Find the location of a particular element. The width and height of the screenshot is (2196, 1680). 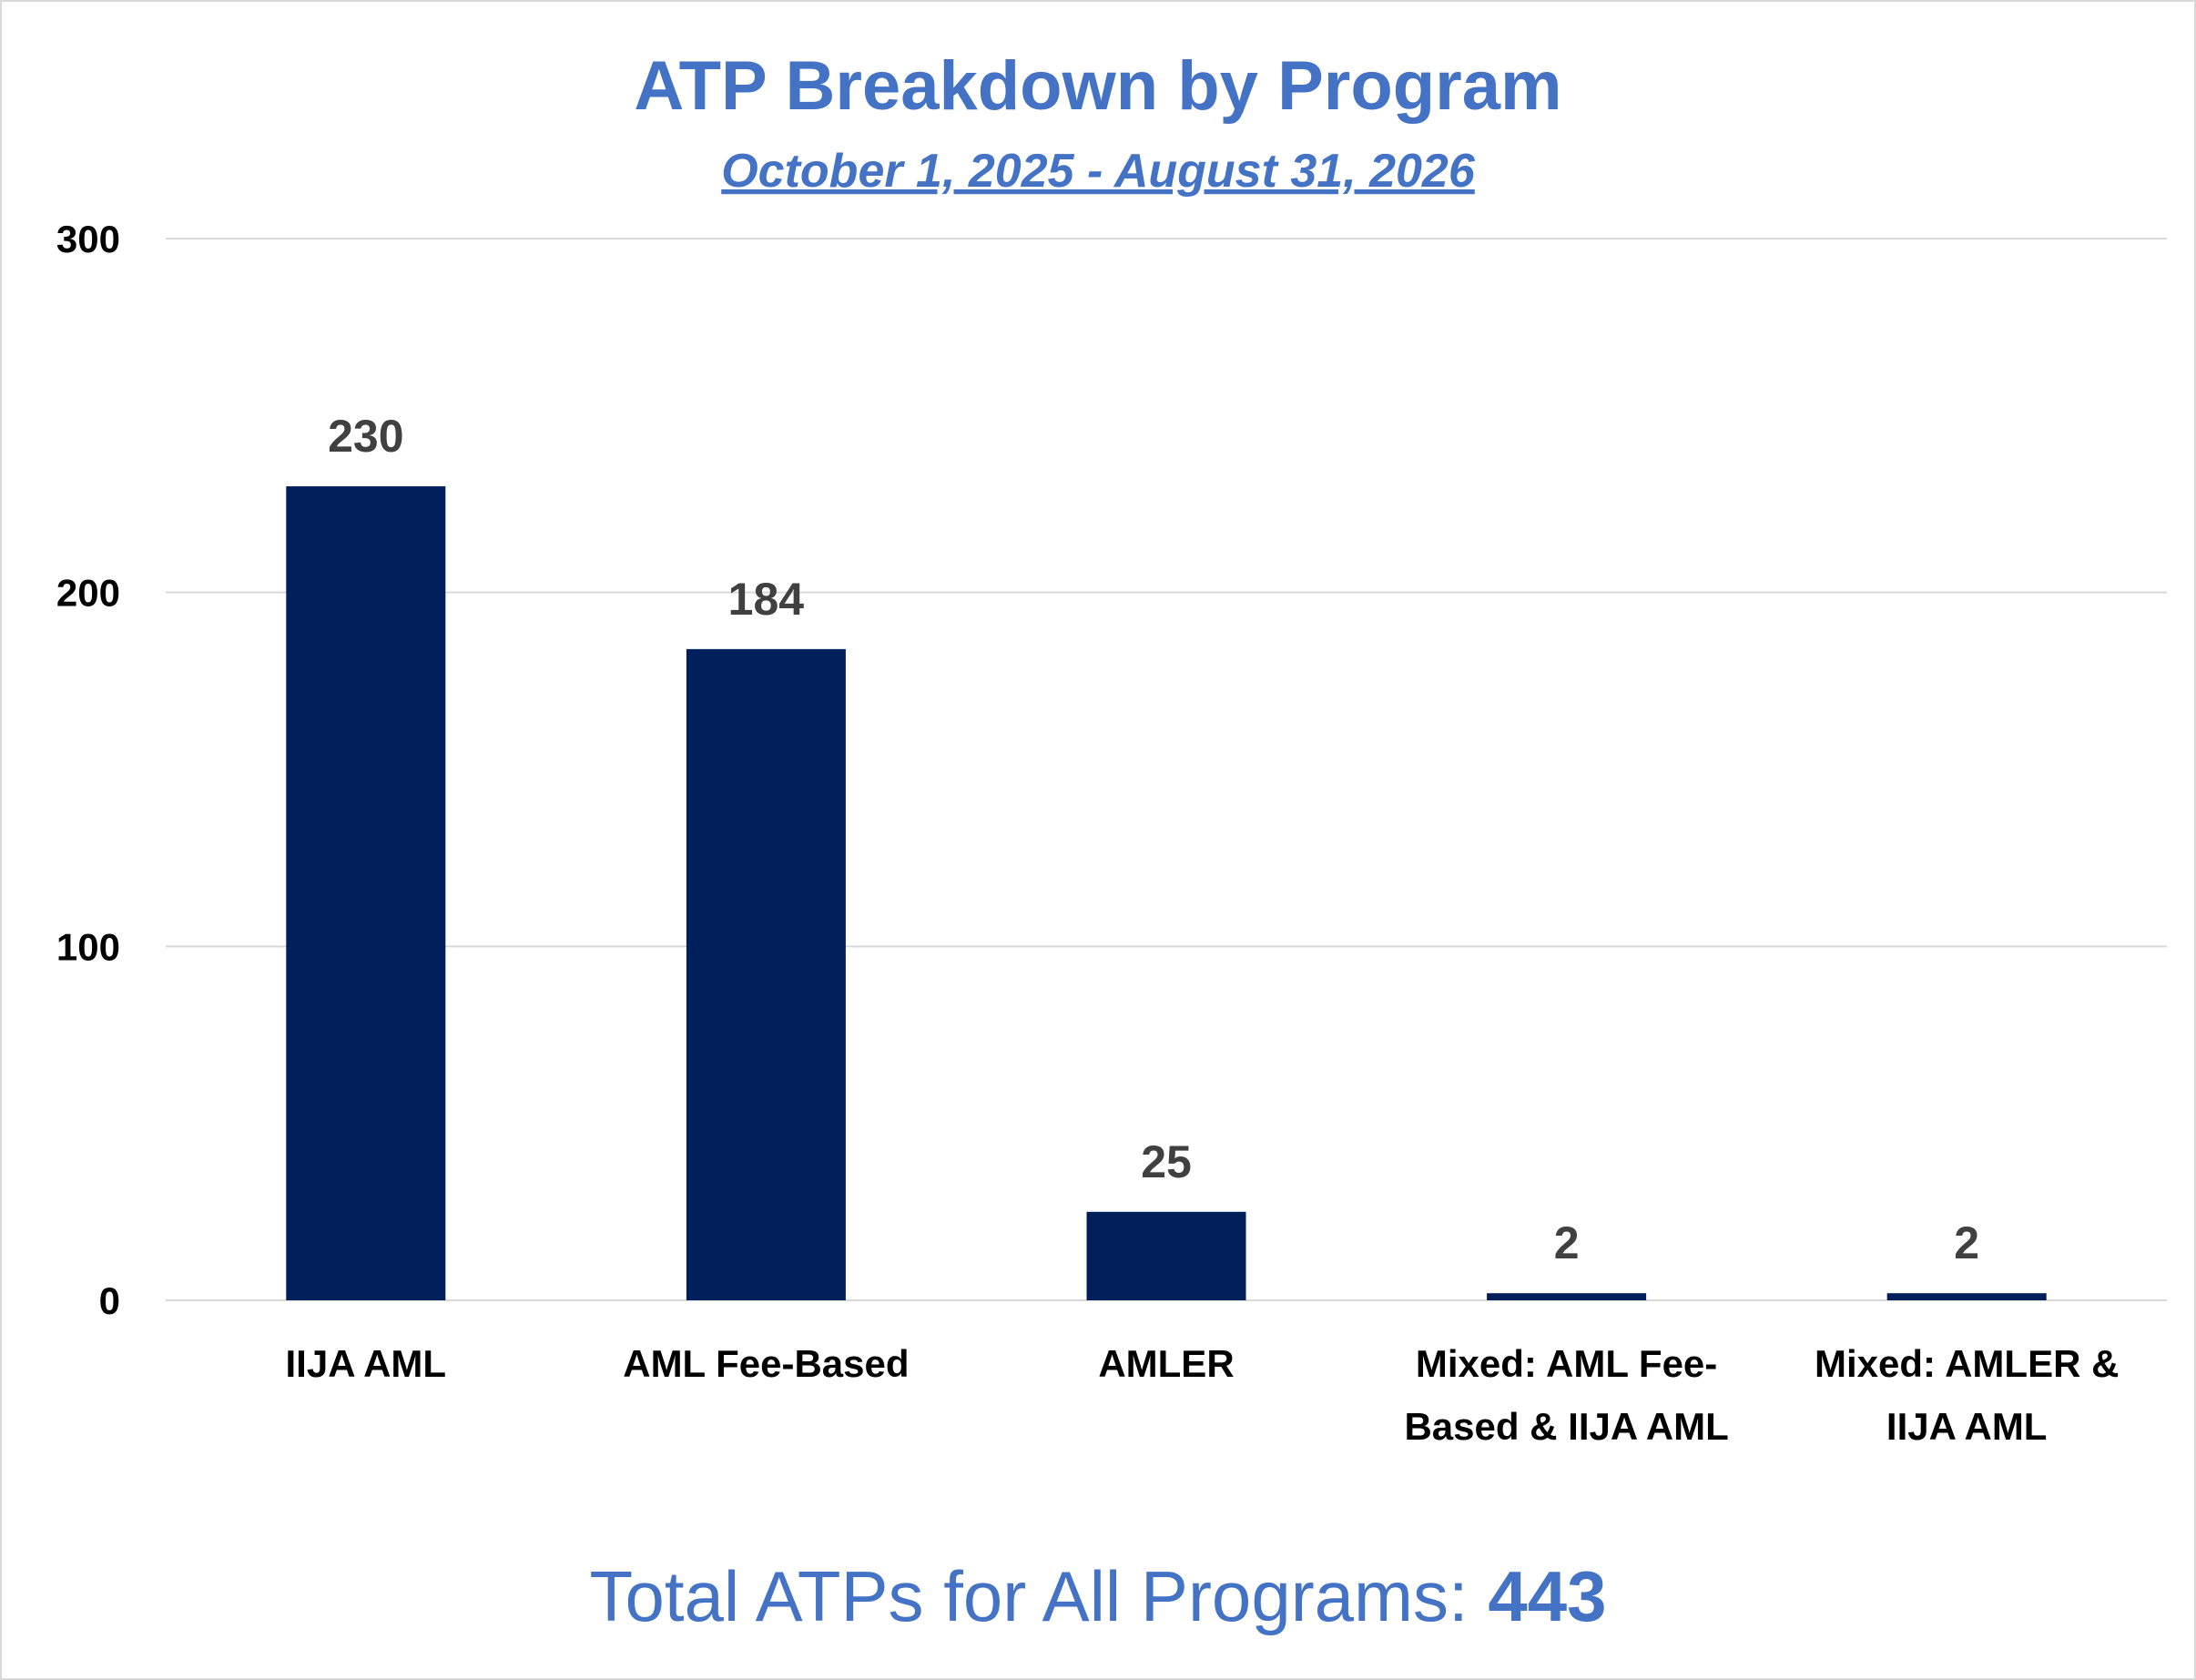

data-label: 184 is located at coordinates (767, 599).